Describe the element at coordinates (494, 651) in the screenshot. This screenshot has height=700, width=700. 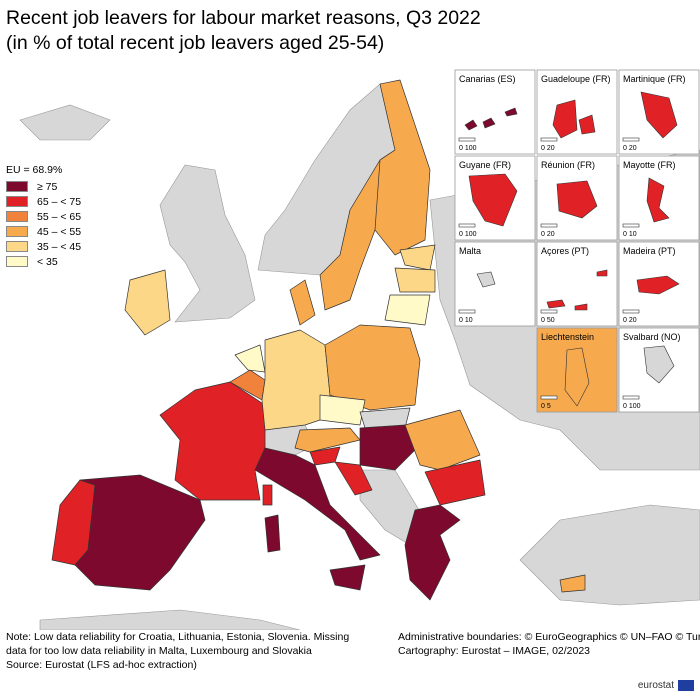
I see `credits-line-2: Cartography: Eurostat – IMAGE, 02/2023` at that location.